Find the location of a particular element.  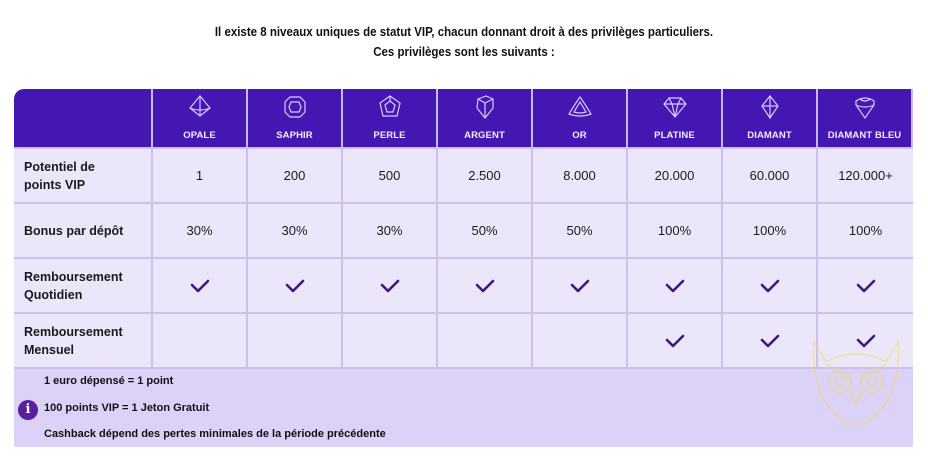

sapphire-gem-icon is located at coordinates (294, 107).